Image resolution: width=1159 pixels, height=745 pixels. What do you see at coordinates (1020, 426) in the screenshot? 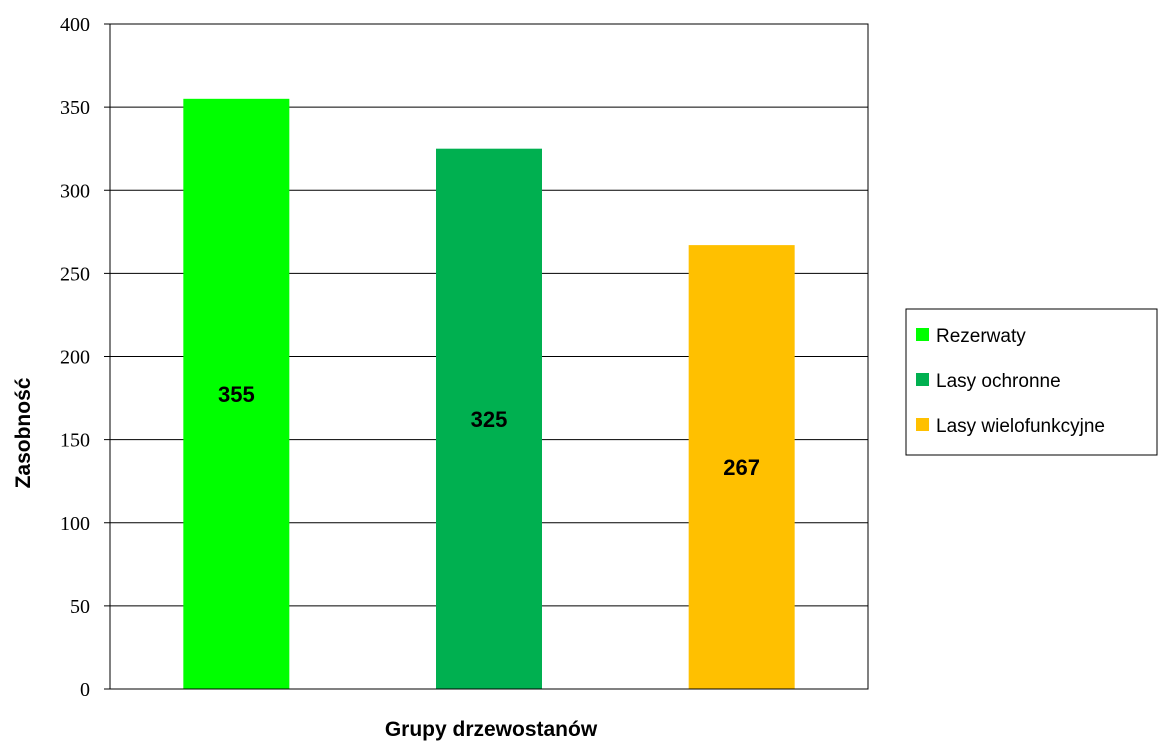
I see `legend-label: Lasy wielofunkcyjne` at bounding box center [1020, 426].